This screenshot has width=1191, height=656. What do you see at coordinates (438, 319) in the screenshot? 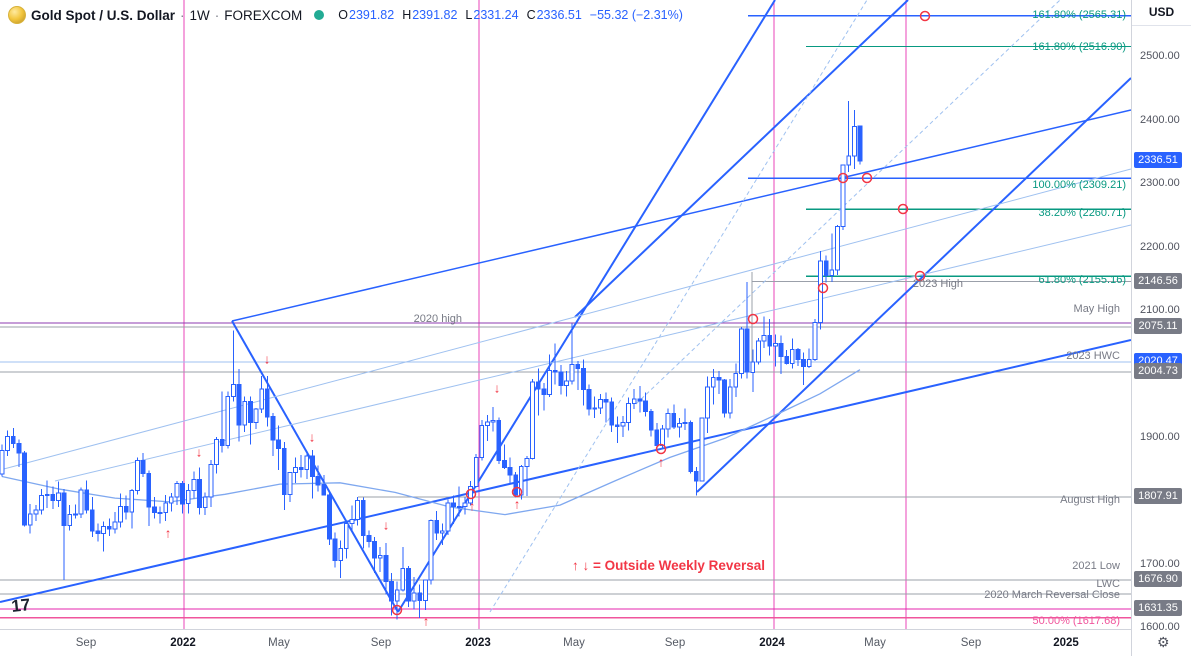
I see `annotation-label: 2020 high` at bounding box center [438, 319].